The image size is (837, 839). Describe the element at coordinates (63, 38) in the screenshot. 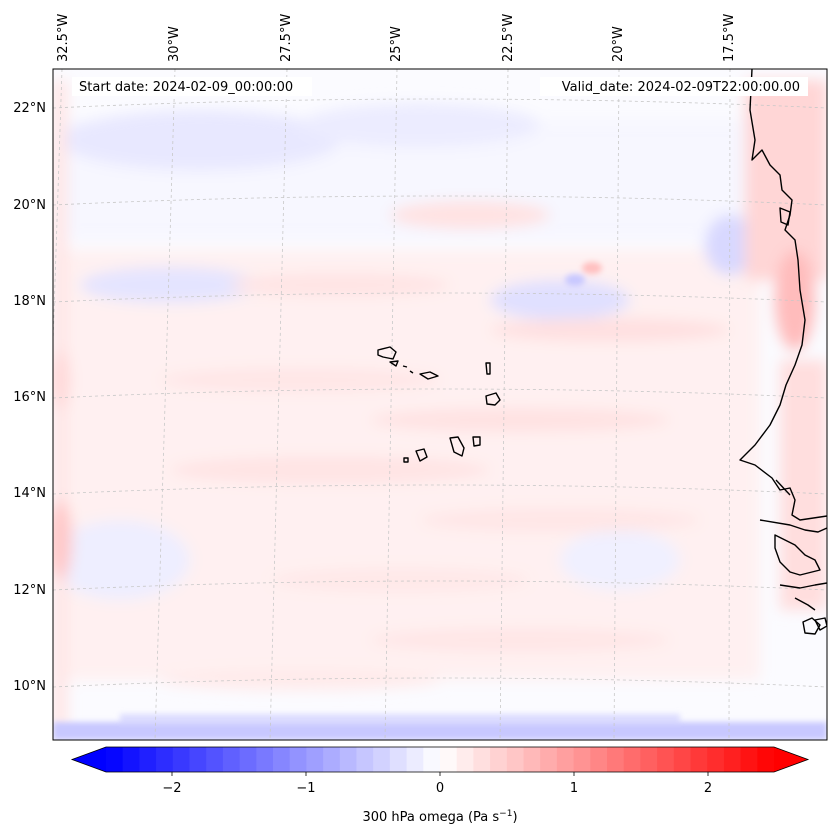

I see `lon-label: 32.5°W` at that location.